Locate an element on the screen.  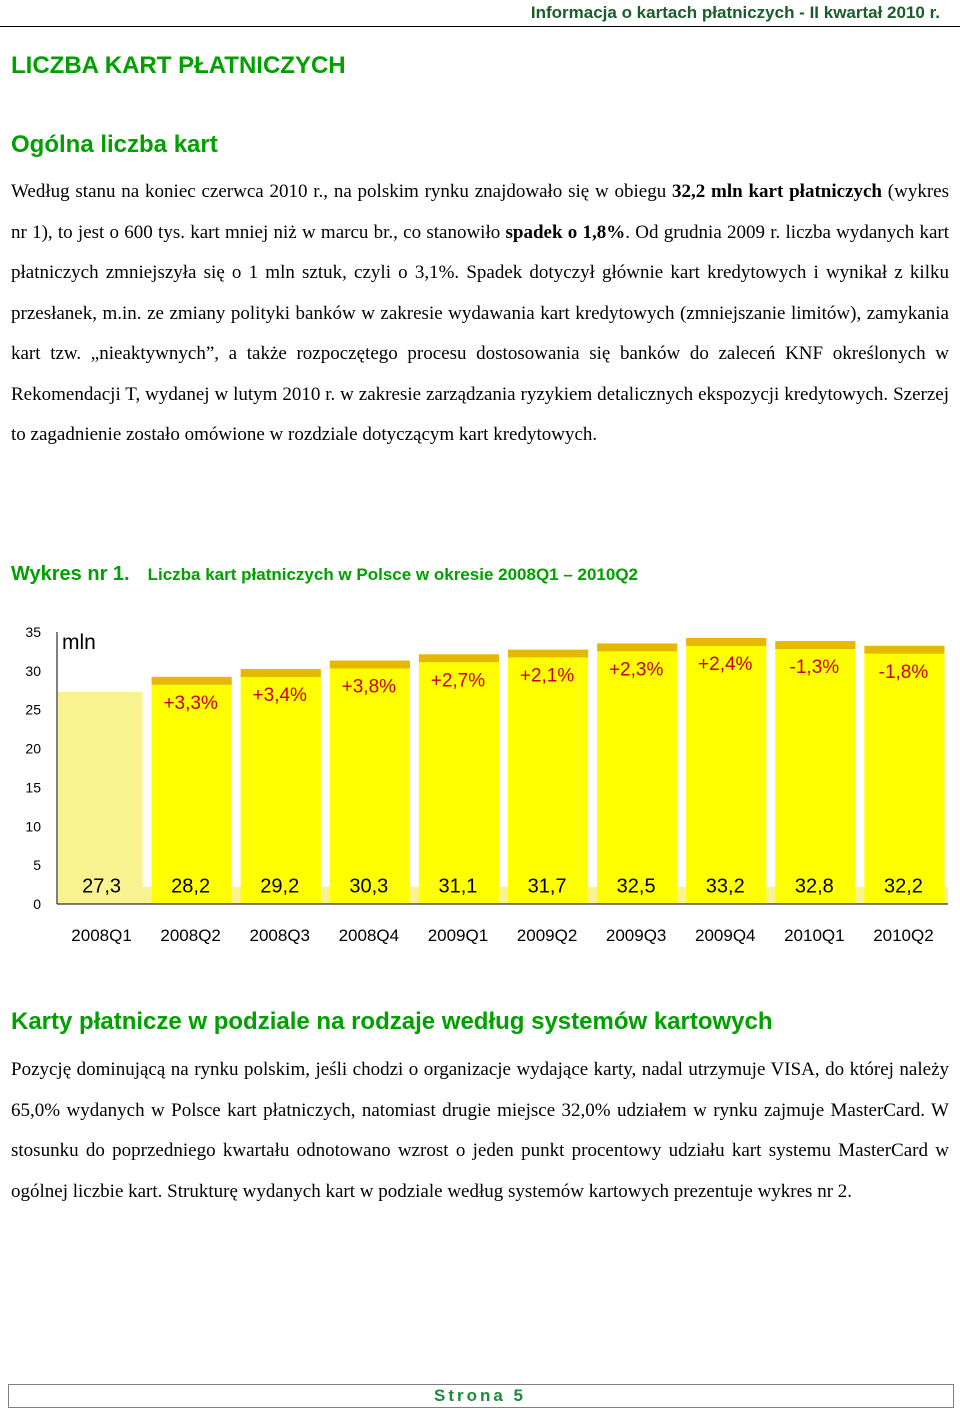
bar-value-label: 32,5 is located at coordinates (636, 886).